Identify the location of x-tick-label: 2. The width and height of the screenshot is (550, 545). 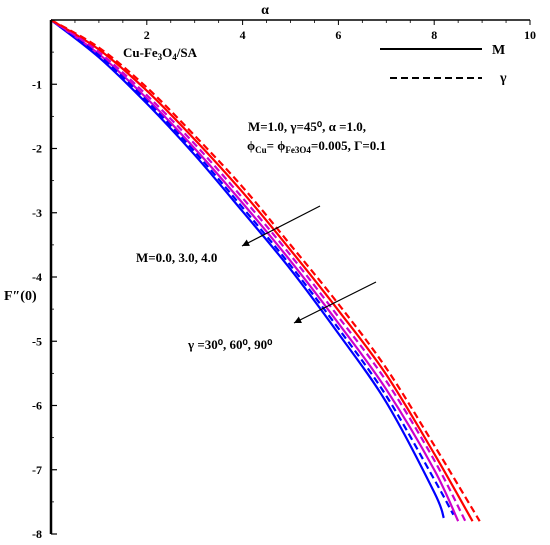
(147, 35).